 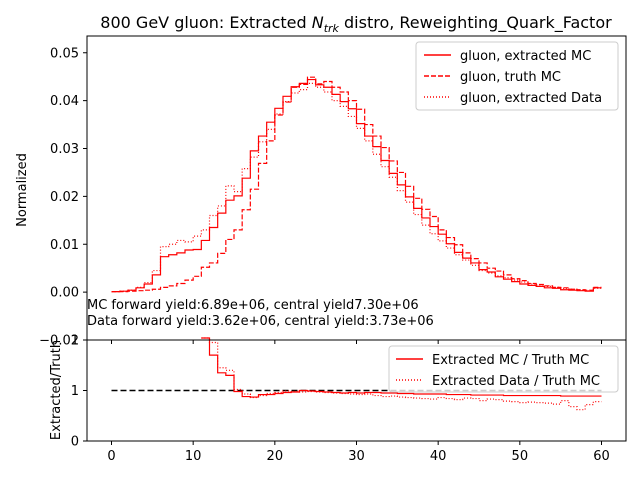 What do you see at coordinates (64, 293) in the screenshot?
I see `main-y-tick-label: 0.00` at bounding box center [64, 293].